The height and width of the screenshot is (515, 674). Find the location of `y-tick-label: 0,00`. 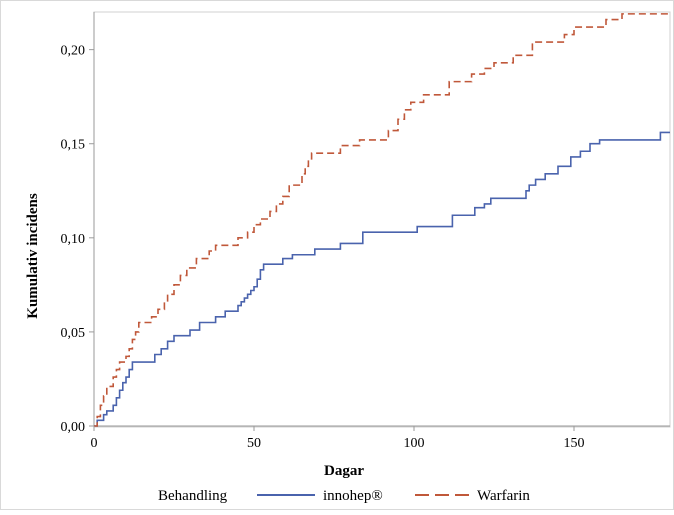

y-tick-label: 0,00 is located at coordinates (73, 427).